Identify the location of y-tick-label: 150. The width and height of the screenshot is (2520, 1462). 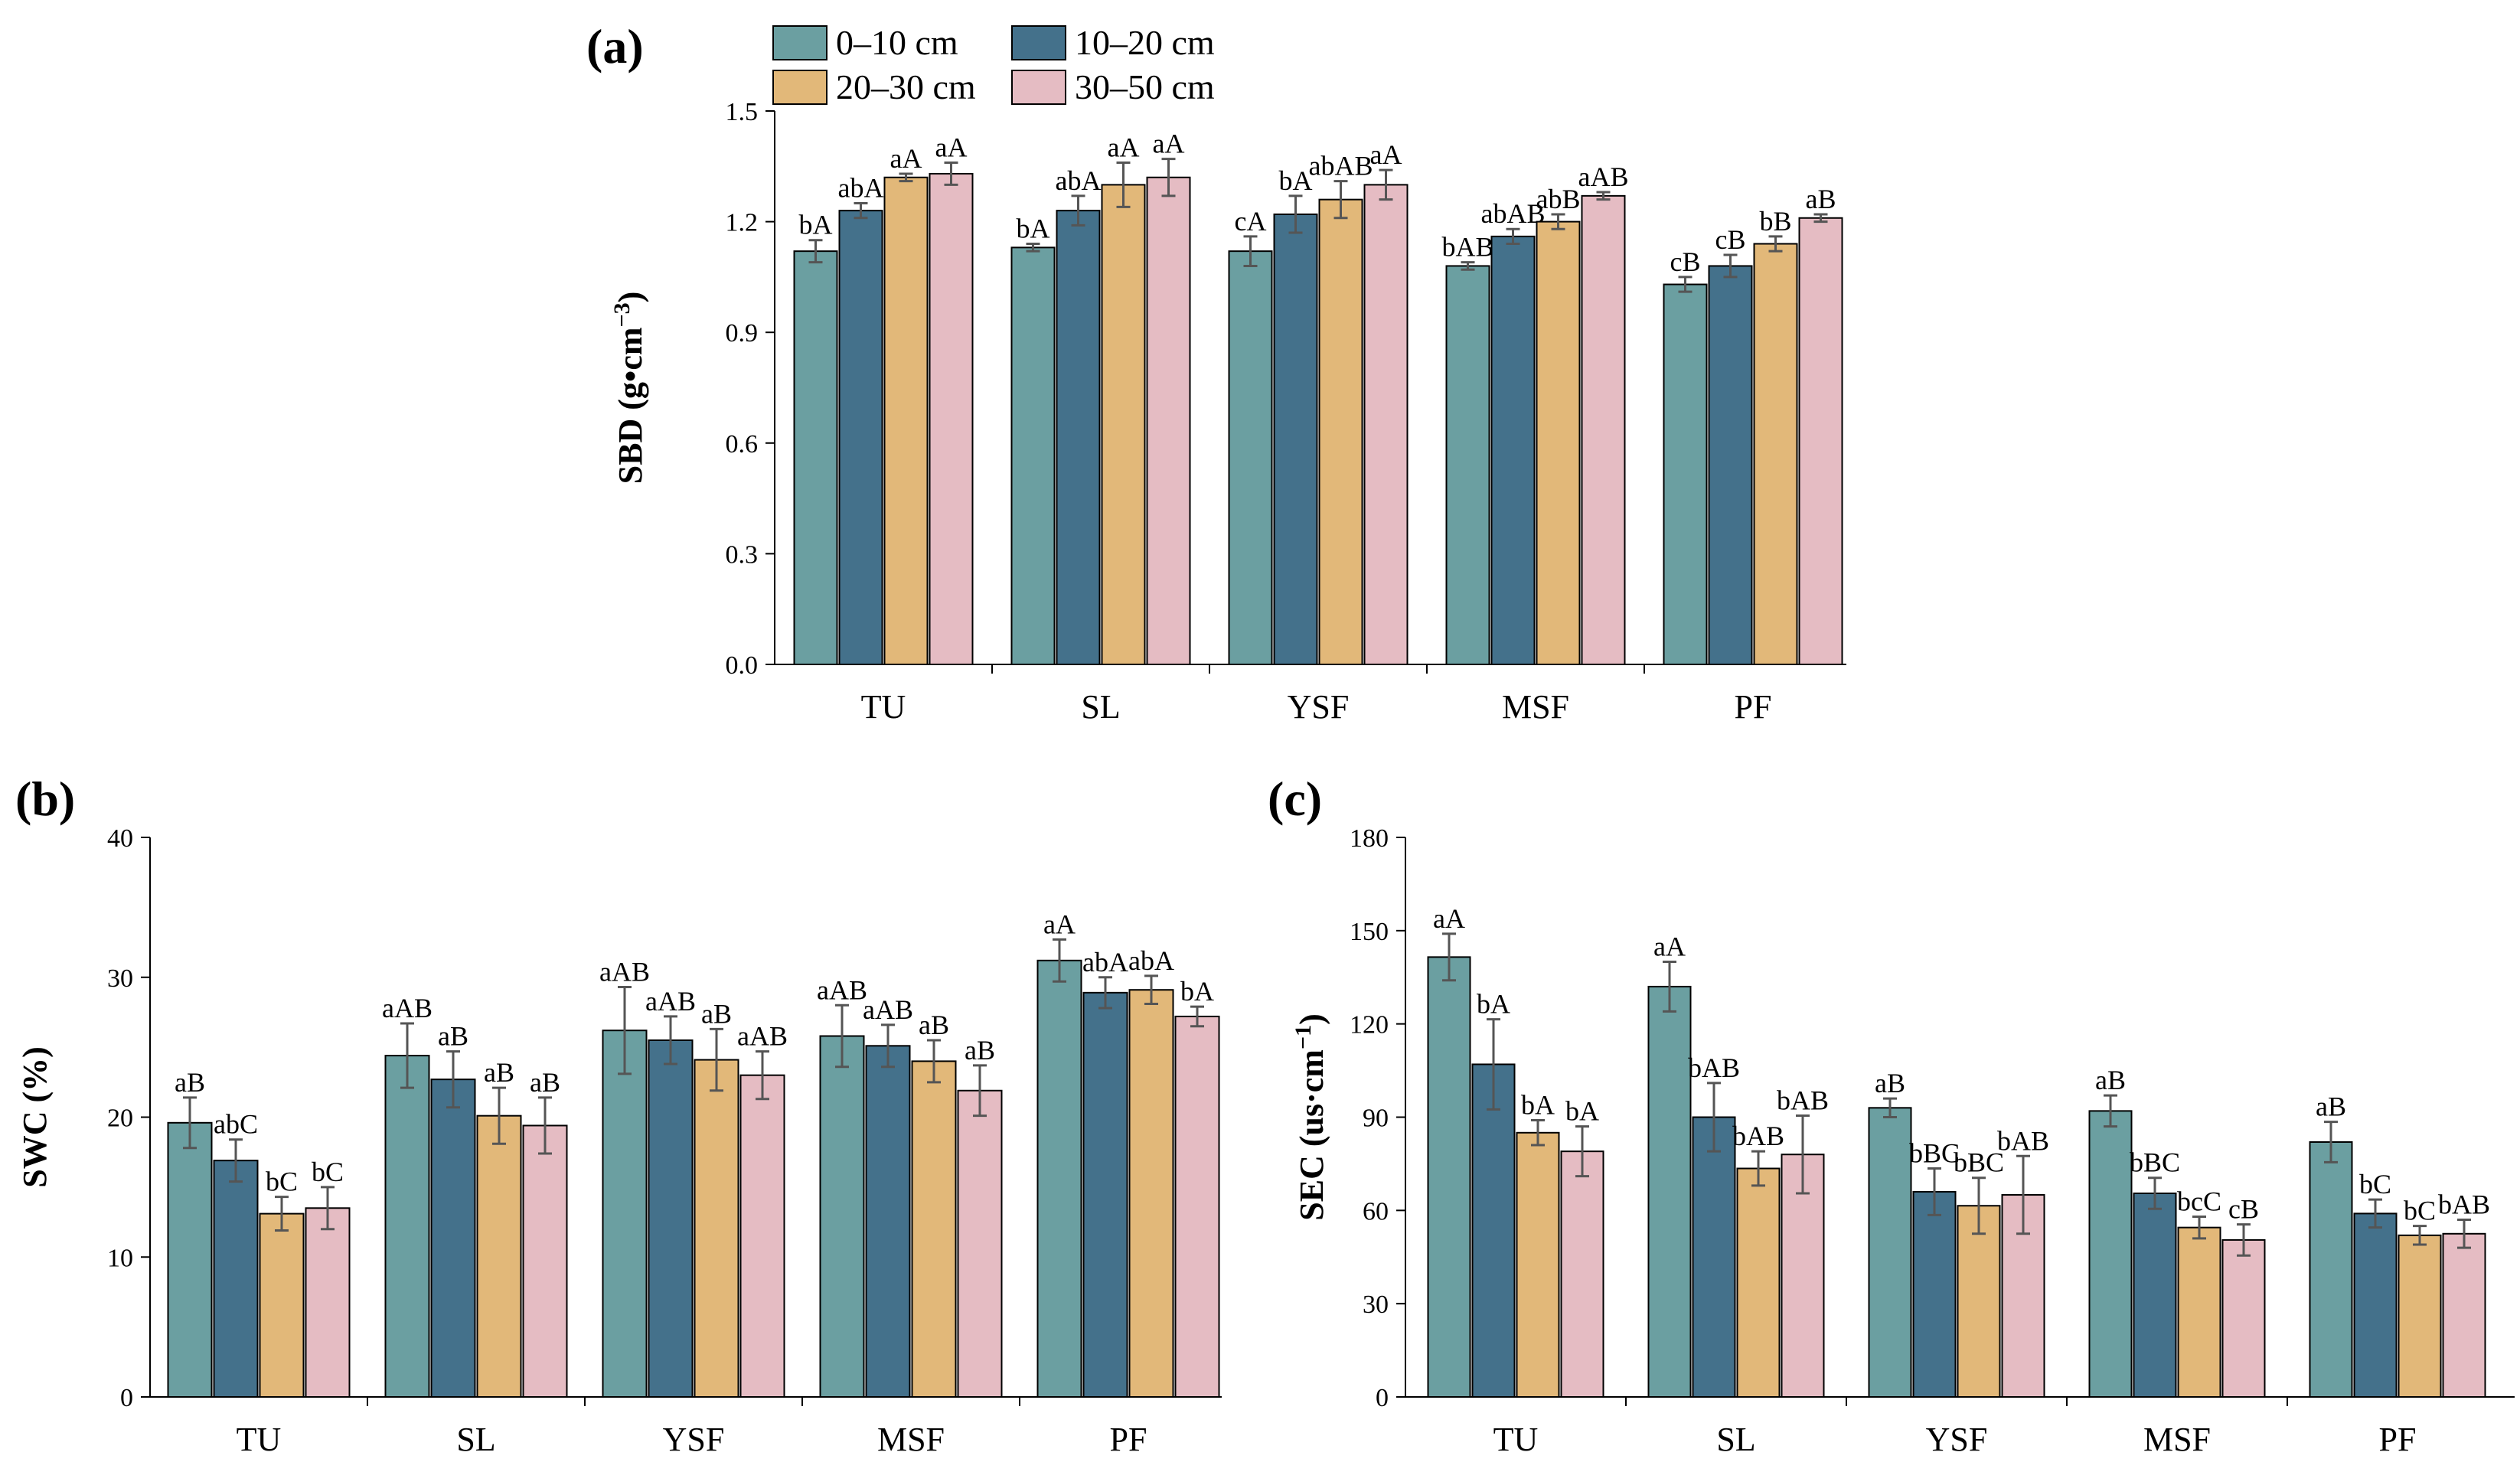
(1369, 932).